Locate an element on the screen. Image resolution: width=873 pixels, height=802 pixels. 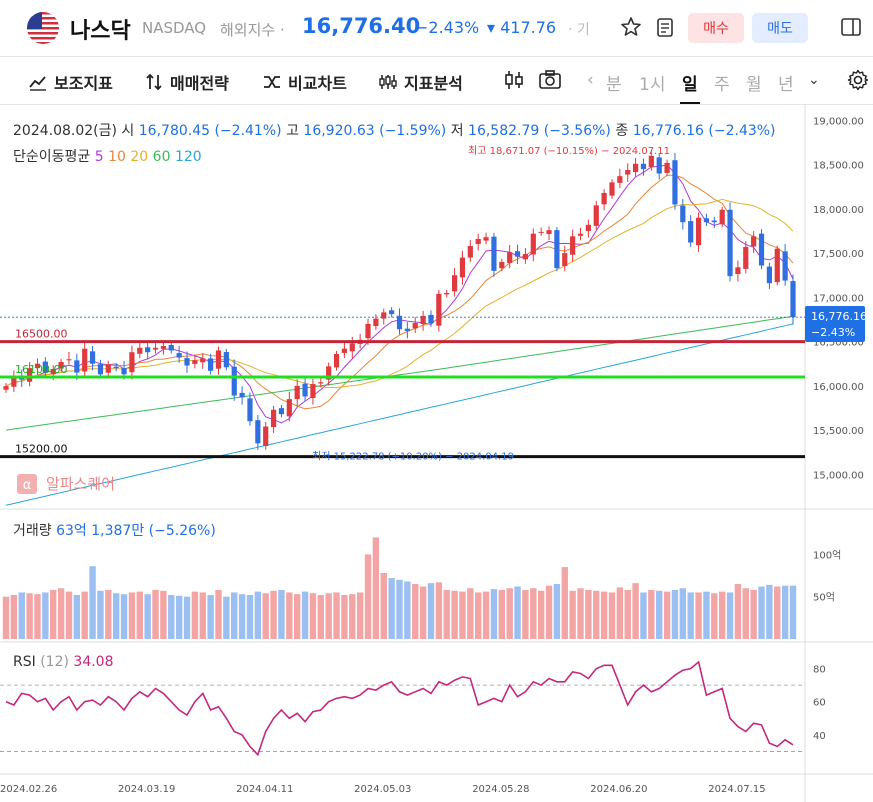
index-symbol: NASDAQ is located at coordinates (174, 28).